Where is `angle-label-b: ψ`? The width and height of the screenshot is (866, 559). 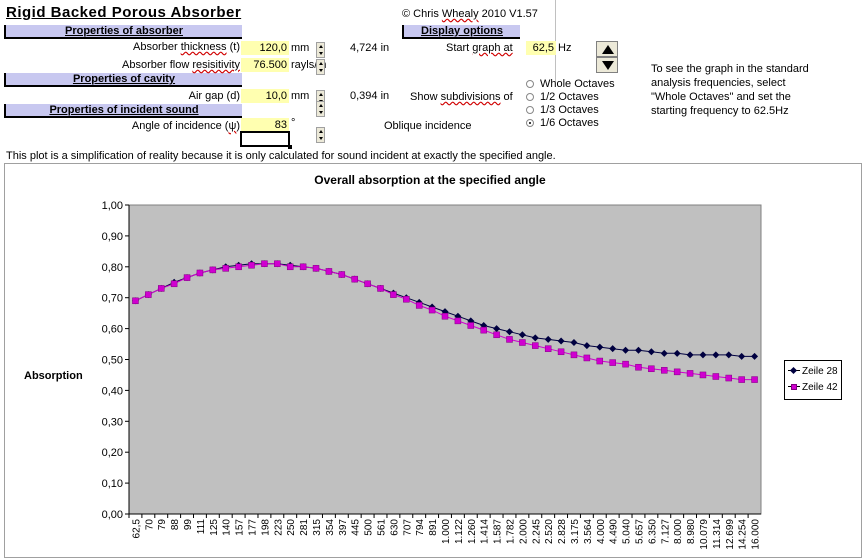
angle-label-b: ψ is located at coordinates (232, 126).